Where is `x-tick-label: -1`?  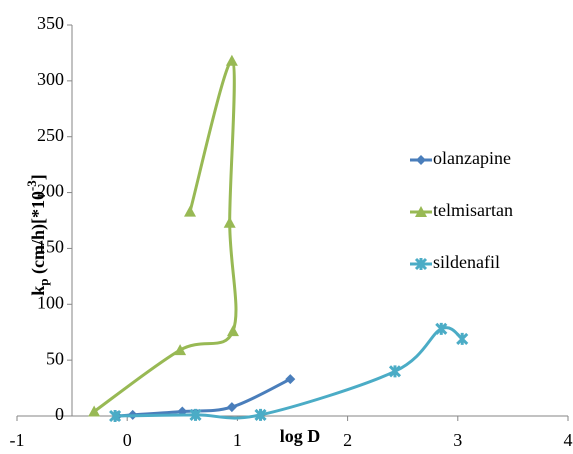 x-tick-label: -1 is located at coordinates (17, 440).